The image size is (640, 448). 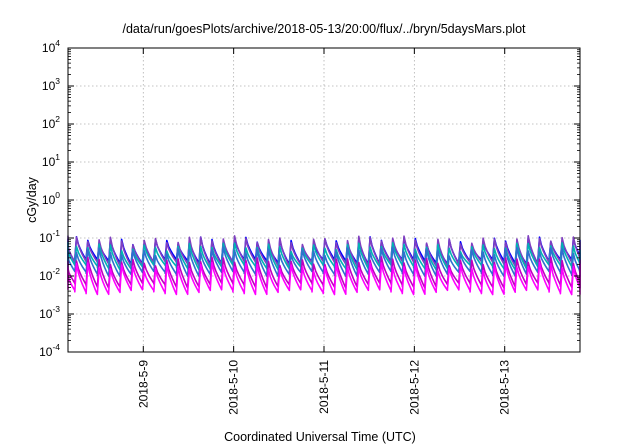 I want to click on y-tick-label: 10⁻⁴, so click(x=49, y=350).